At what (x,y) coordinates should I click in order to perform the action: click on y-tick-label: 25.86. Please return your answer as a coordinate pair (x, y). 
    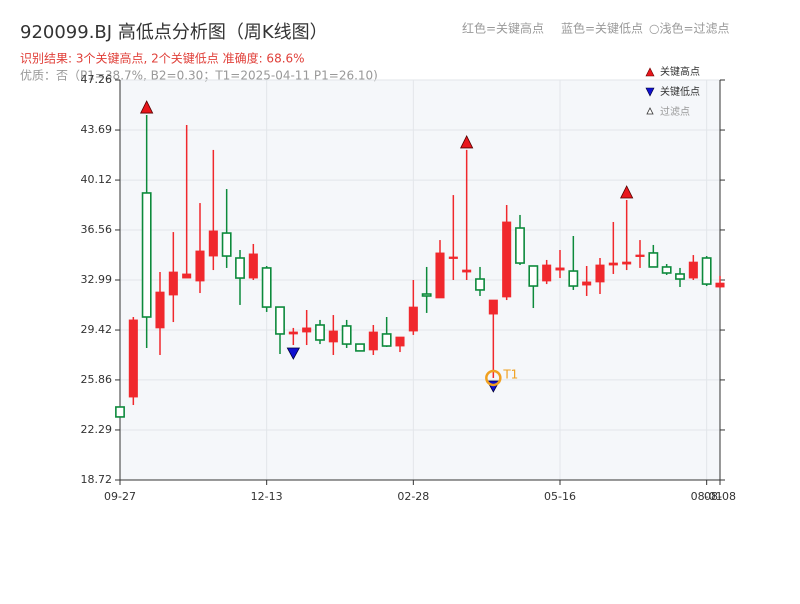
    Looking at the image, I should click on (97, 379).